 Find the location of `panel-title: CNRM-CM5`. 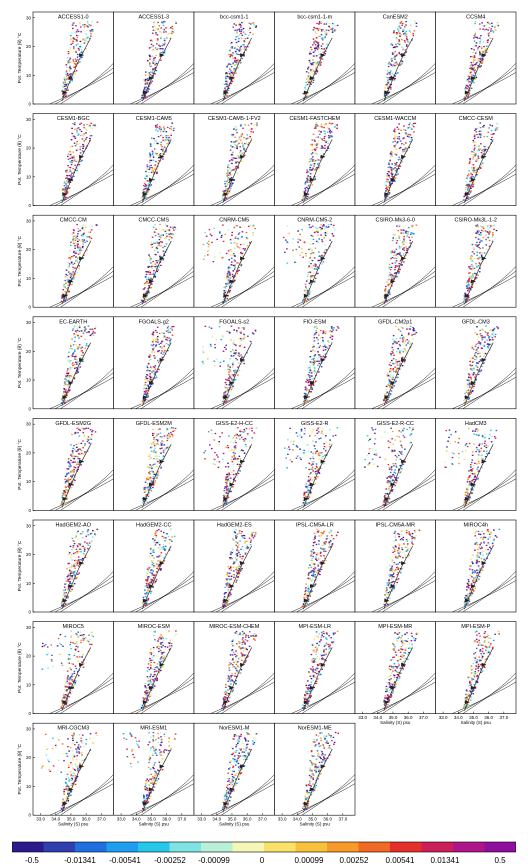

panel-title: CNRM-CM5 is located at coordinates (234, 221).